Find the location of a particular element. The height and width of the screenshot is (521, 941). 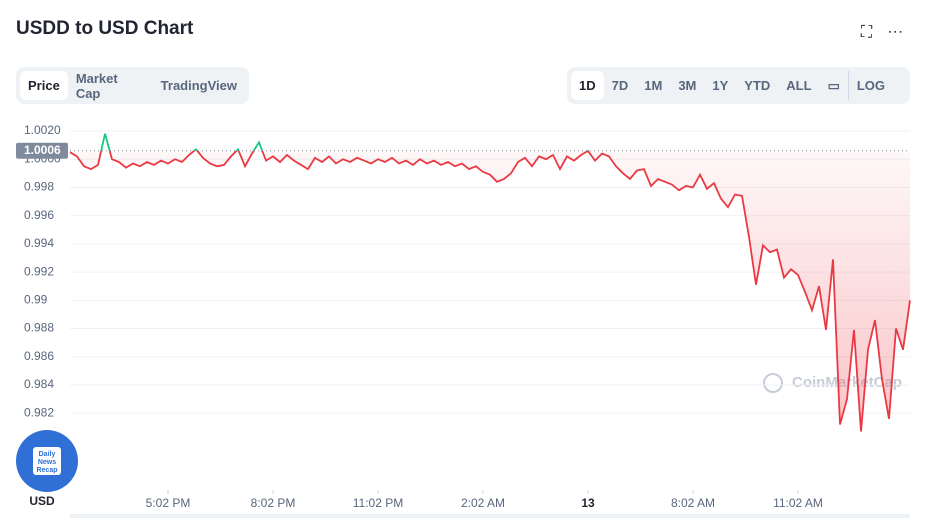

logo-frame is located at coordinates (47, 461).